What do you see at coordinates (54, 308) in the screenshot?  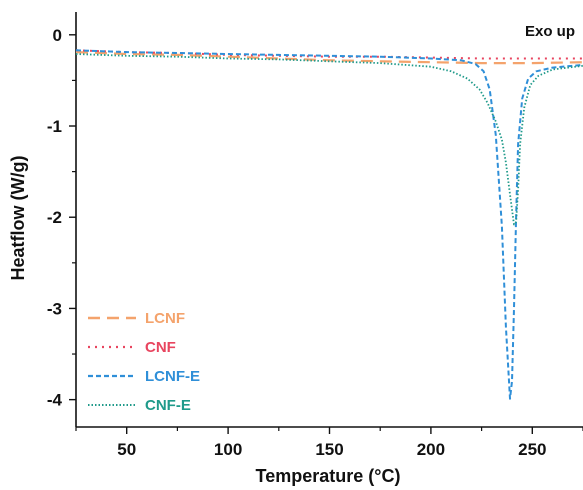 I see `y-tick-label: -3` at bounding box center [54, 308].